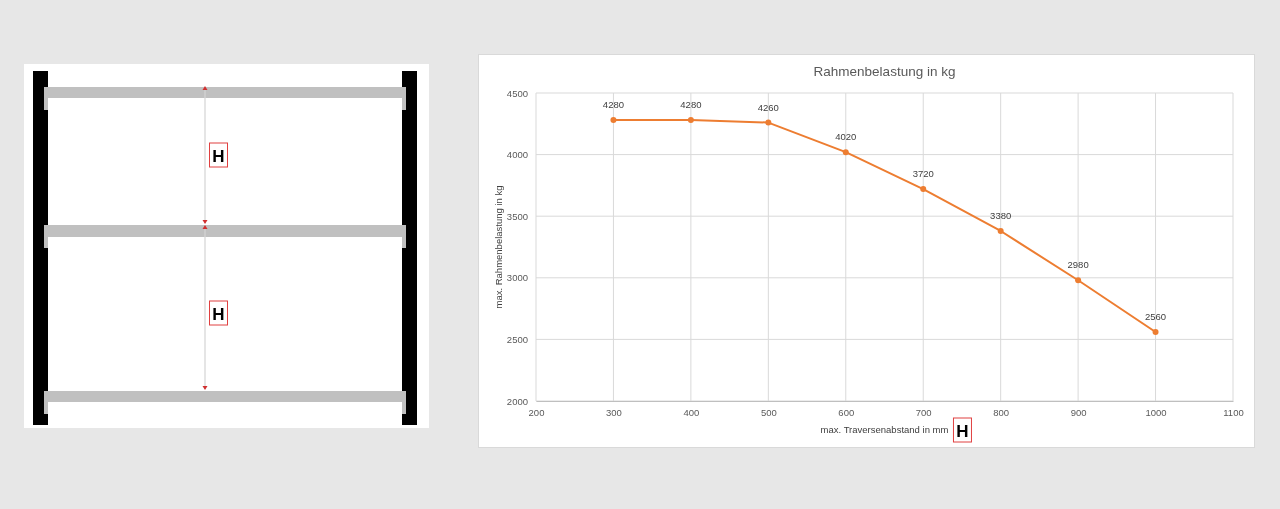  What do you see at coordinates (498, 247) in the screenshot?
I see `y-axis-title: max. Rahmenbelastung in kg` at bounding box center [498, 247].